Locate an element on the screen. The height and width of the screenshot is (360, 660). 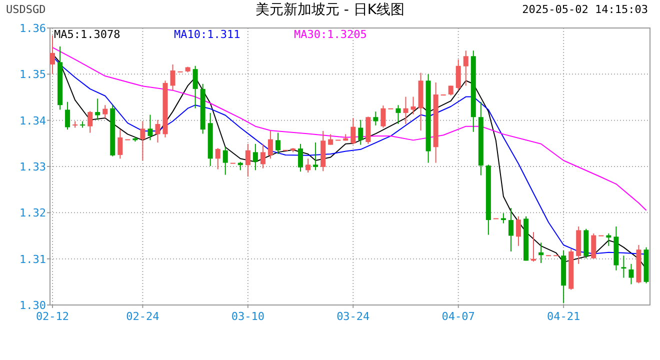
y-tick-label: 1.36 is located at coordinates (33, 28).